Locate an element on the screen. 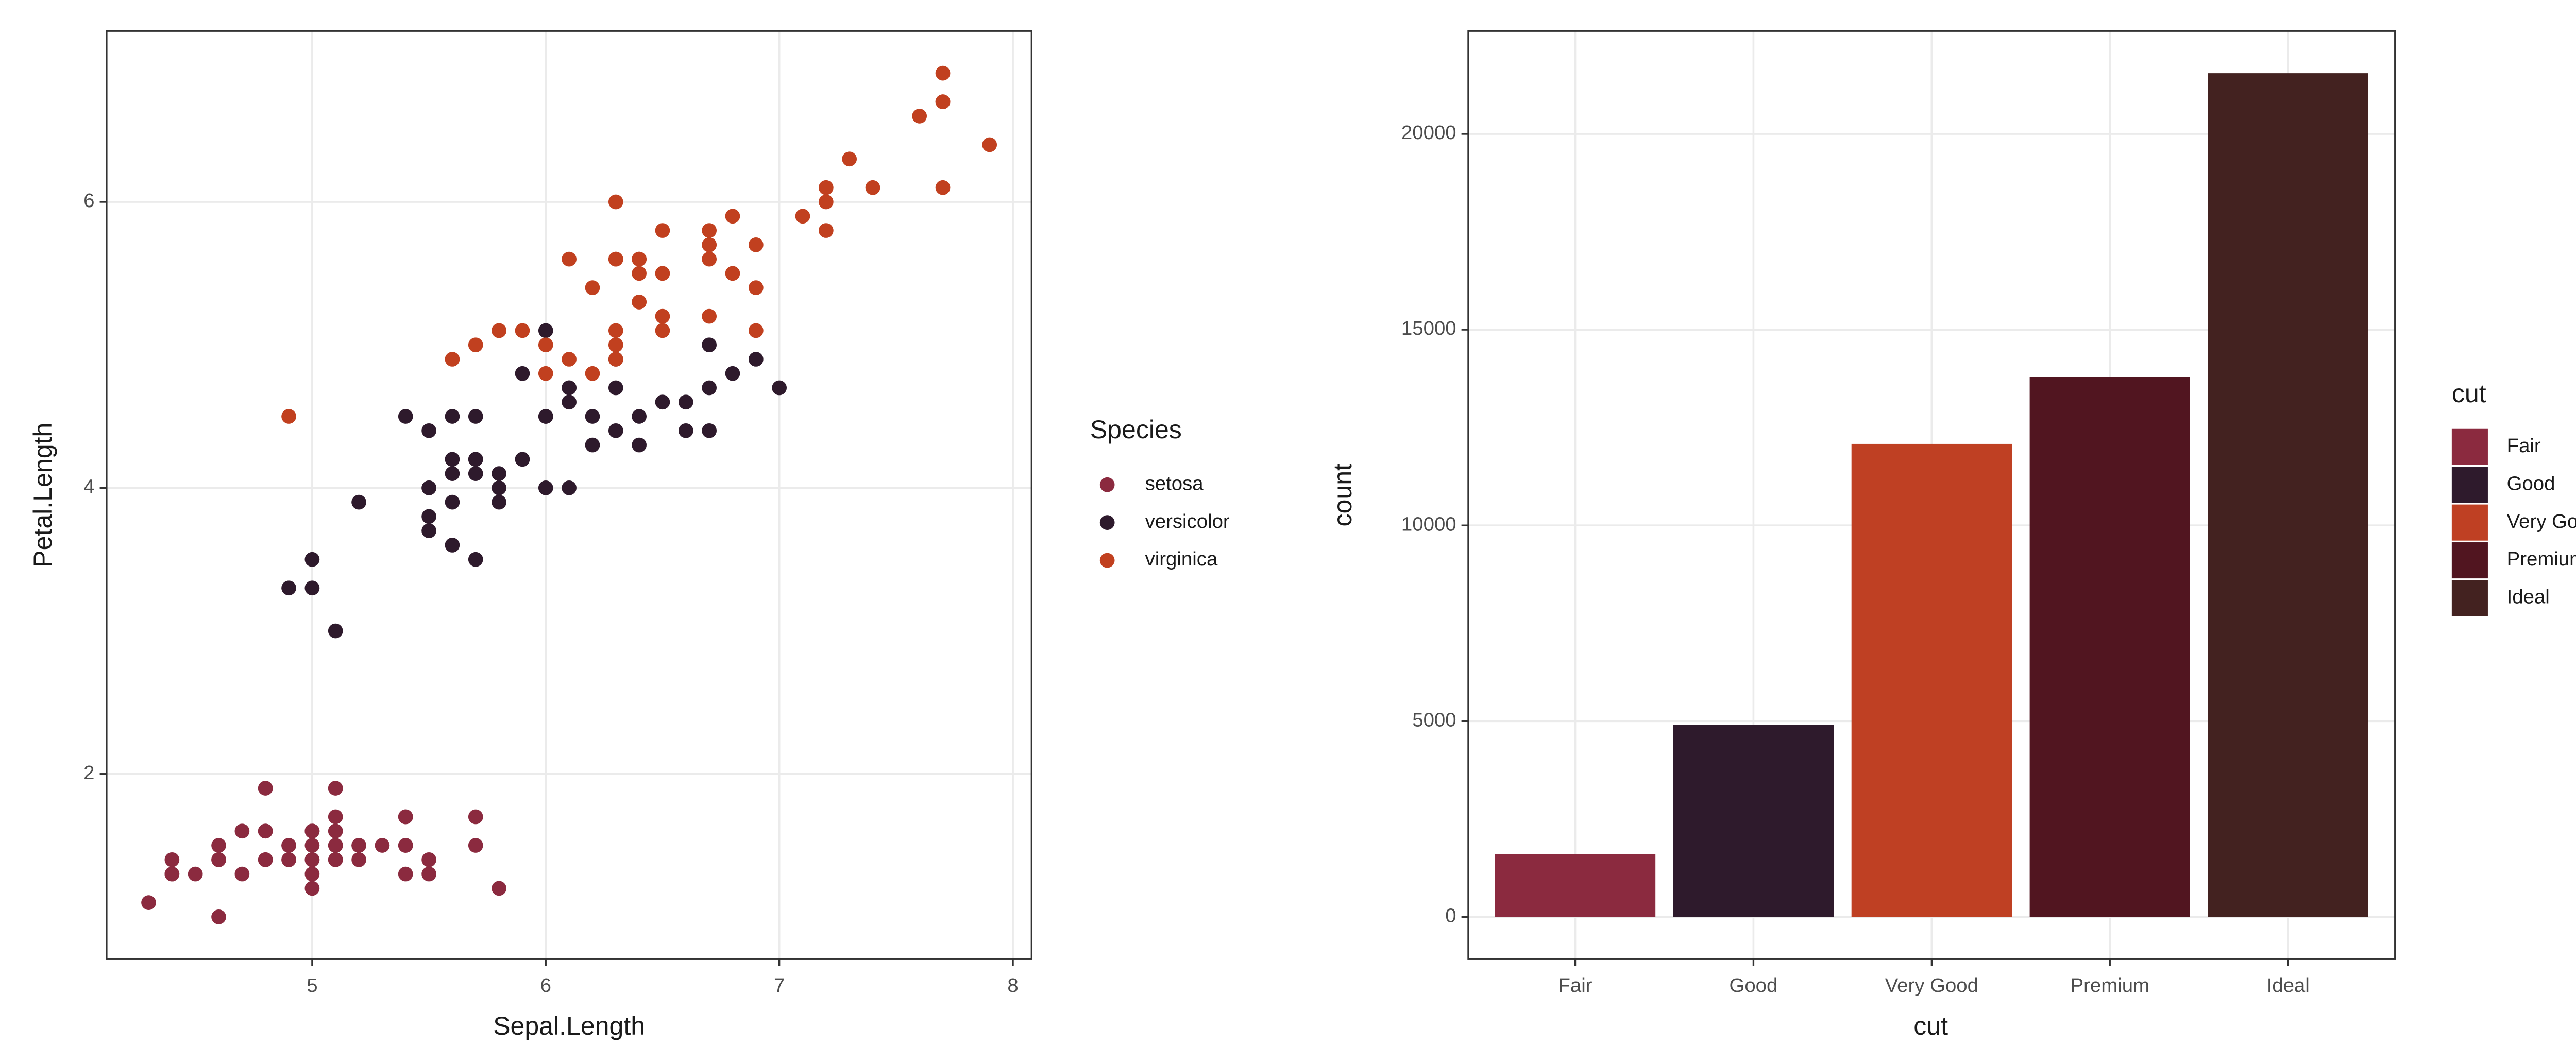 This screenshot has height=1064, width=2576. y-tick-label: 6 is located at coordinates (88, 201).